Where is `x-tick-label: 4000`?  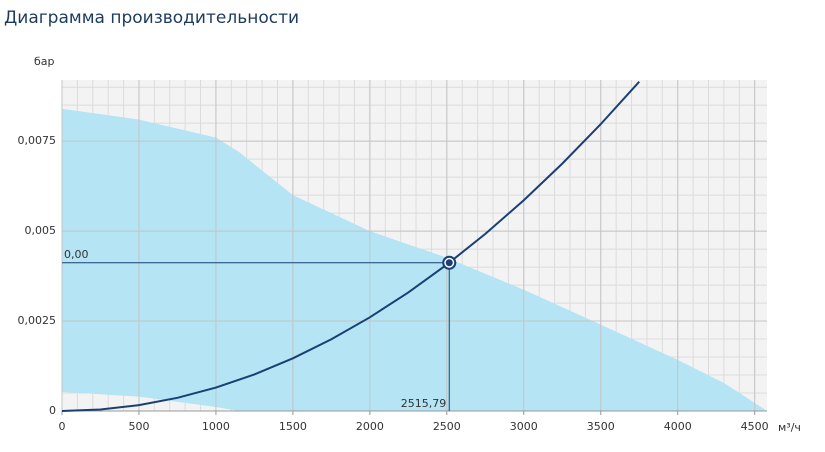
x-tick-label: 4000 is located at coordinates (678, 426).